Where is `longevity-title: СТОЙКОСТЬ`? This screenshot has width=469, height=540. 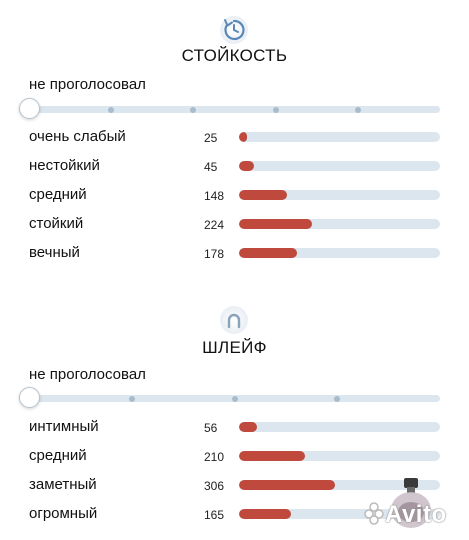
longevity-title: СТОЙКОСТЬ is located at coordinates (234, 55).